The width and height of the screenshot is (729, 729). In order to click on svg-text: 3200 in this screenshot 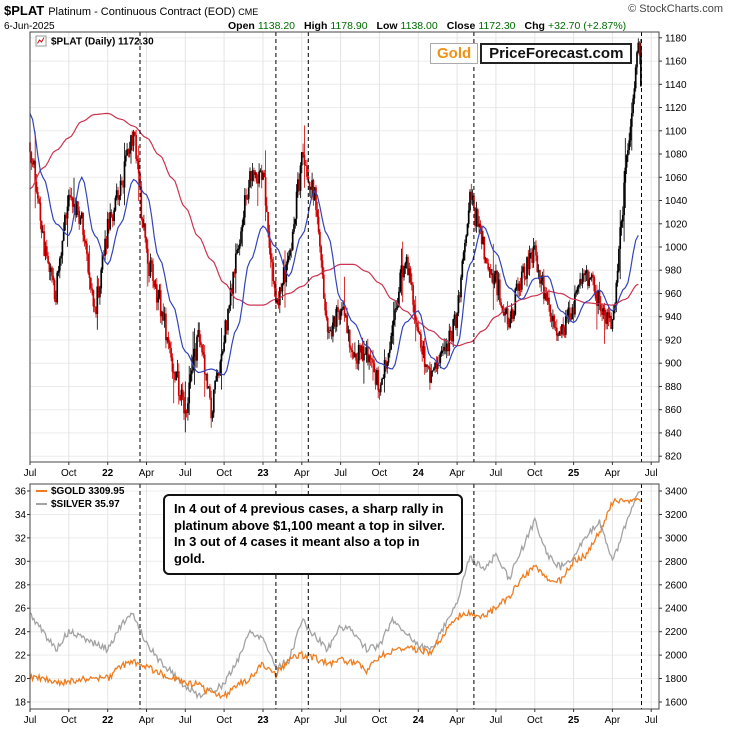, I will do `click(676, 515)`.